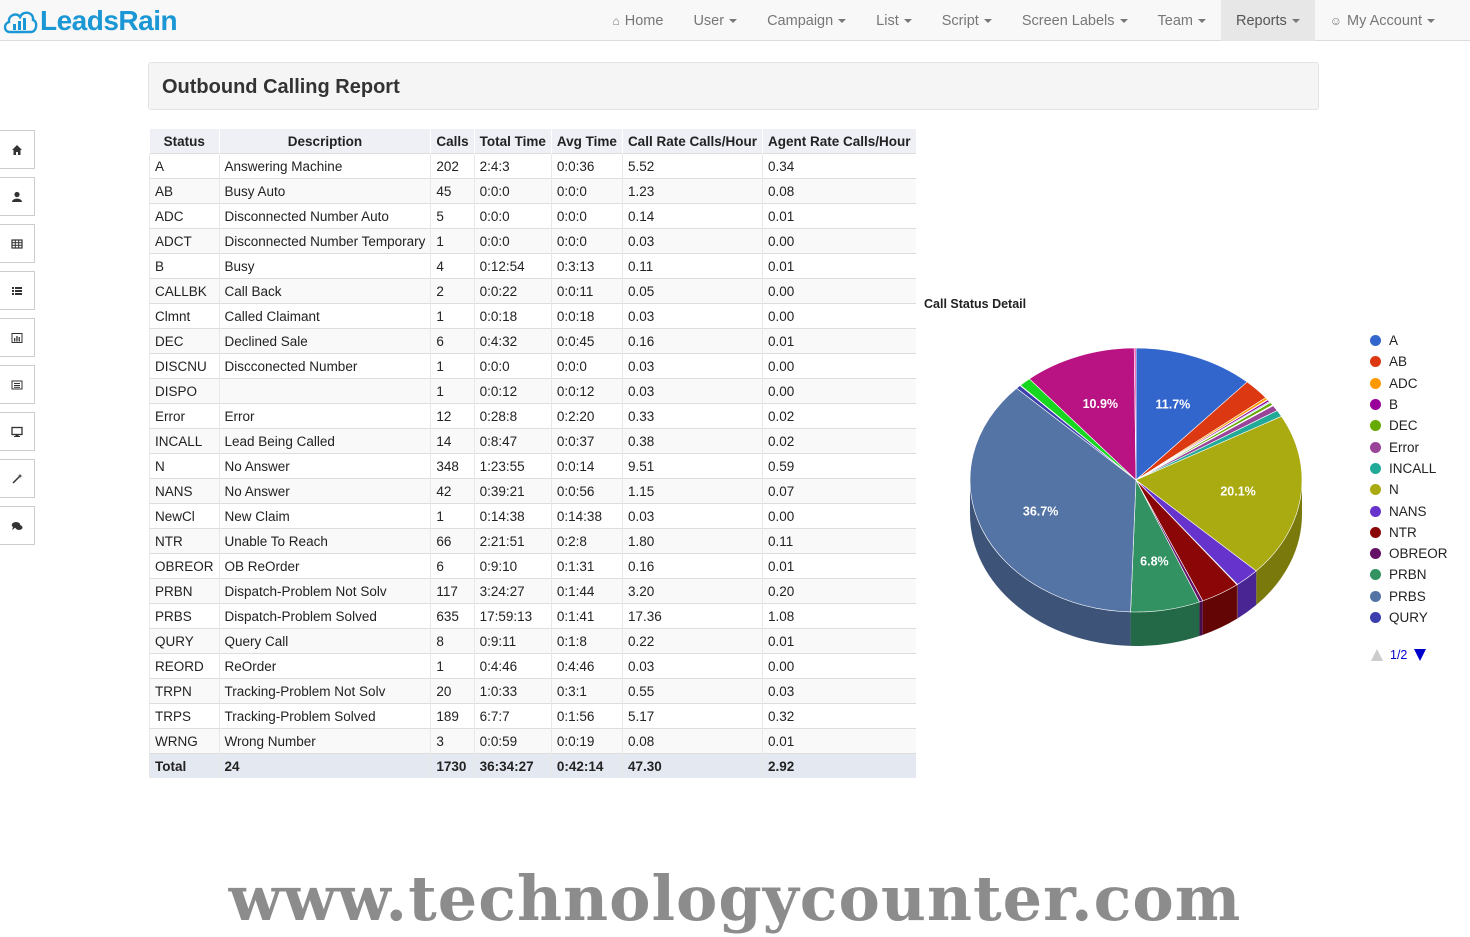  I want to click on table-cell: 0:28:8, so click(512, 416).